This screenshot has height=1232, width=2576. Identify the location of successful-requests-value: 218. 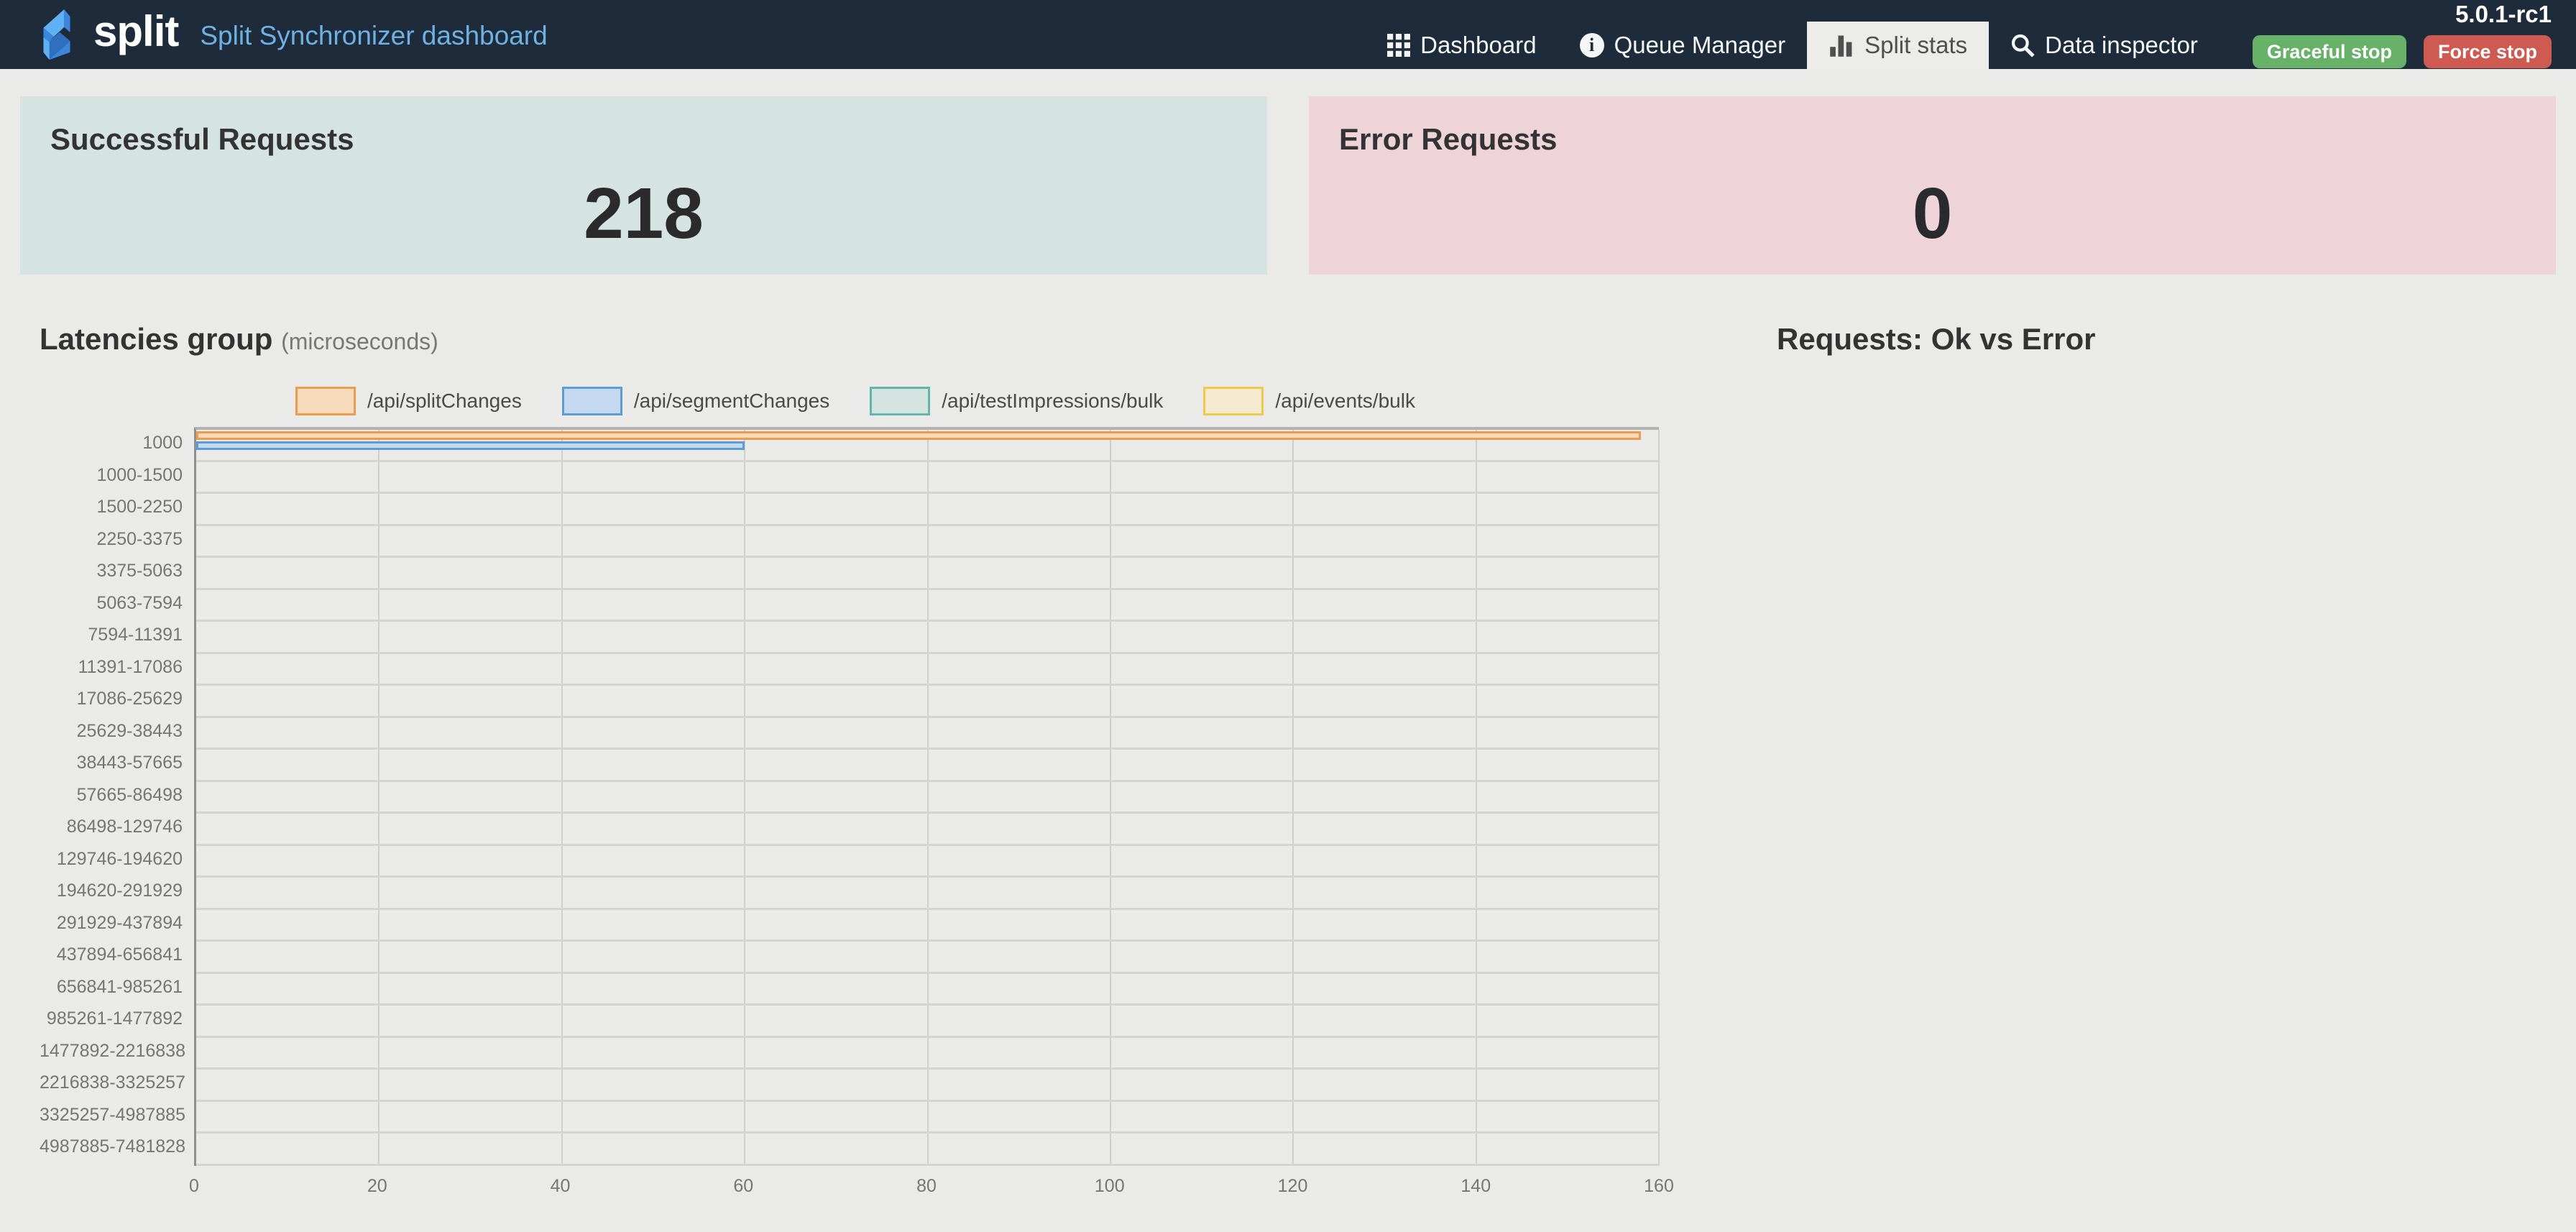
(644, 213).